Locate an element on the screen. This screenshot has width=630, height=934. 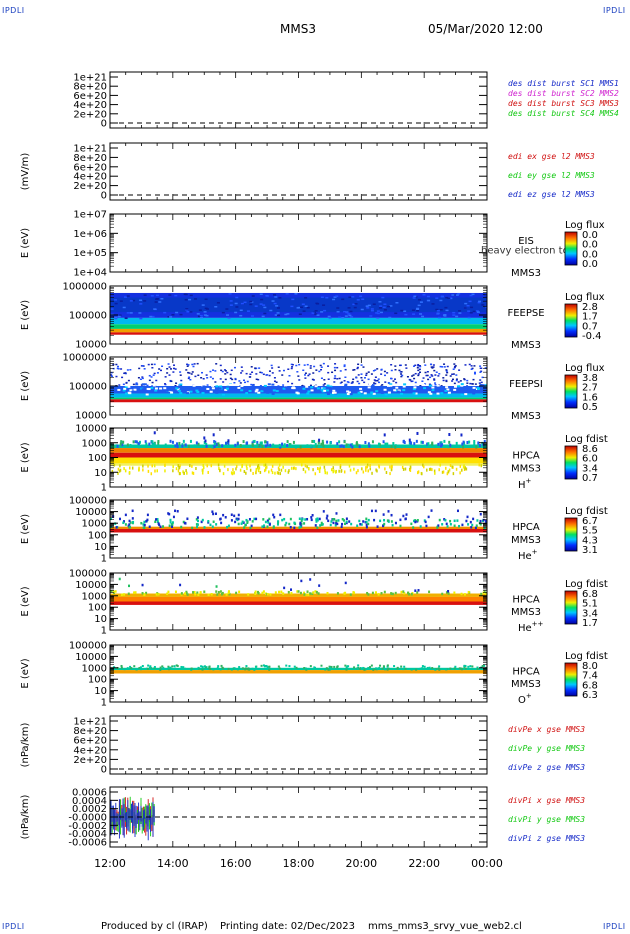
colorbar-tick-label: 8.0 is located at coordinates (590, 666).